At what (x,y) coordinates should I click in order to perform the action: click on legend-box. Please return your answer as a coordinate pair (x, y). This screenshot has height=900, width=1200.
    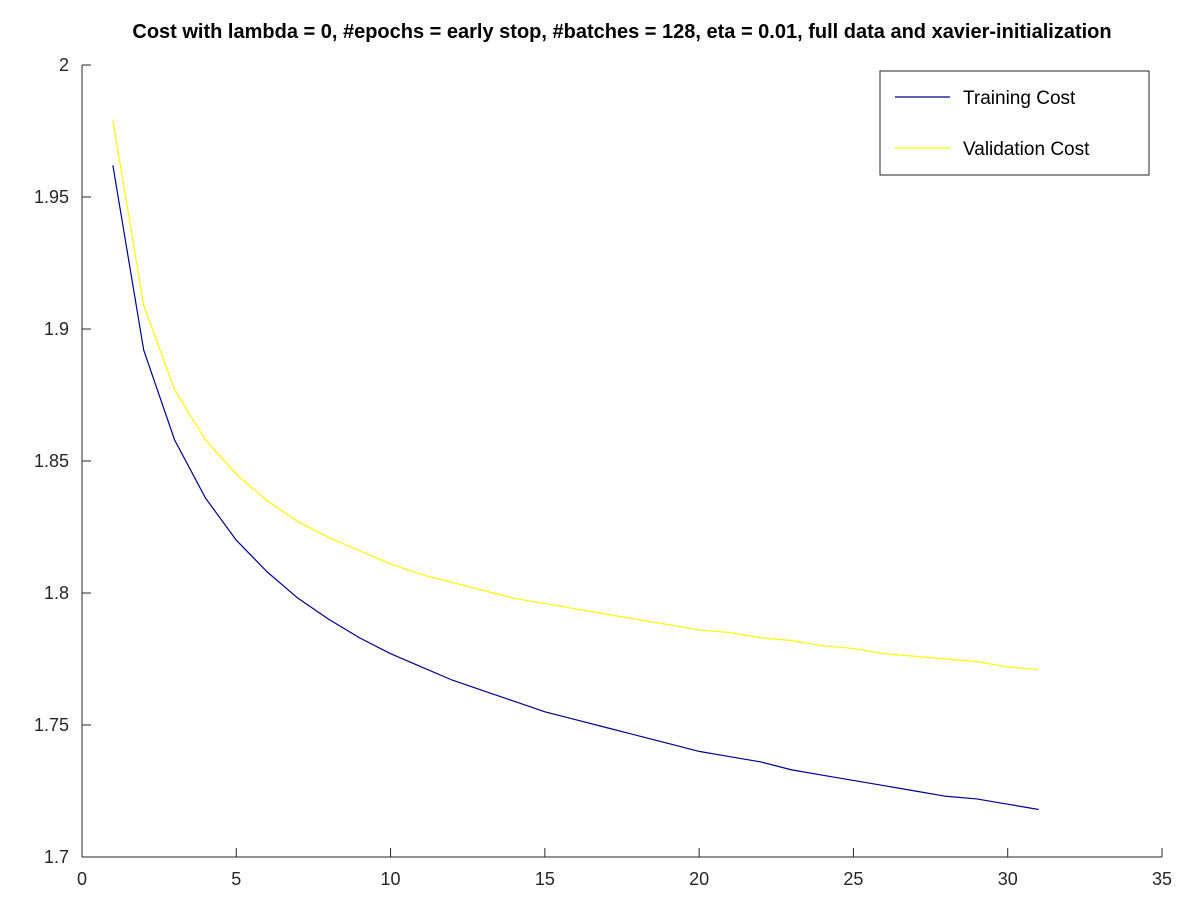
    Looking at the image, I should click on (1014, 123).